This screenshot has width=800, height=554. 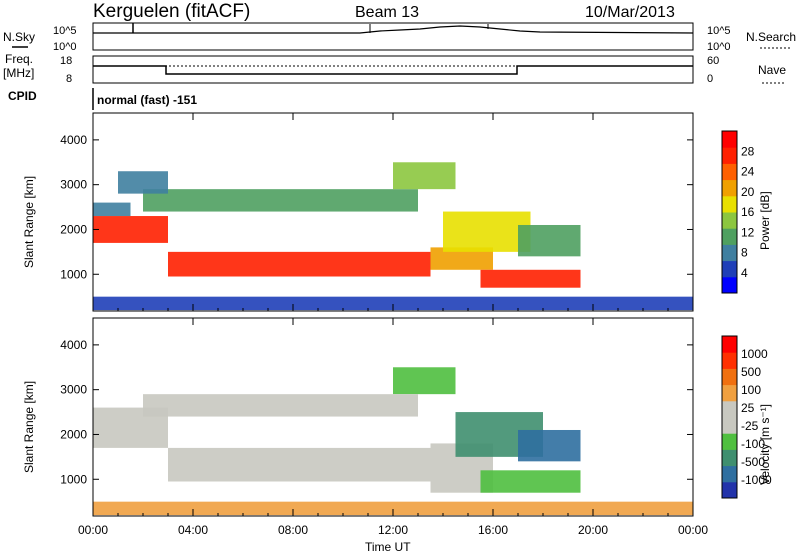 I want to click on x-tick-label: 16:00, so click(x=493, y=530).